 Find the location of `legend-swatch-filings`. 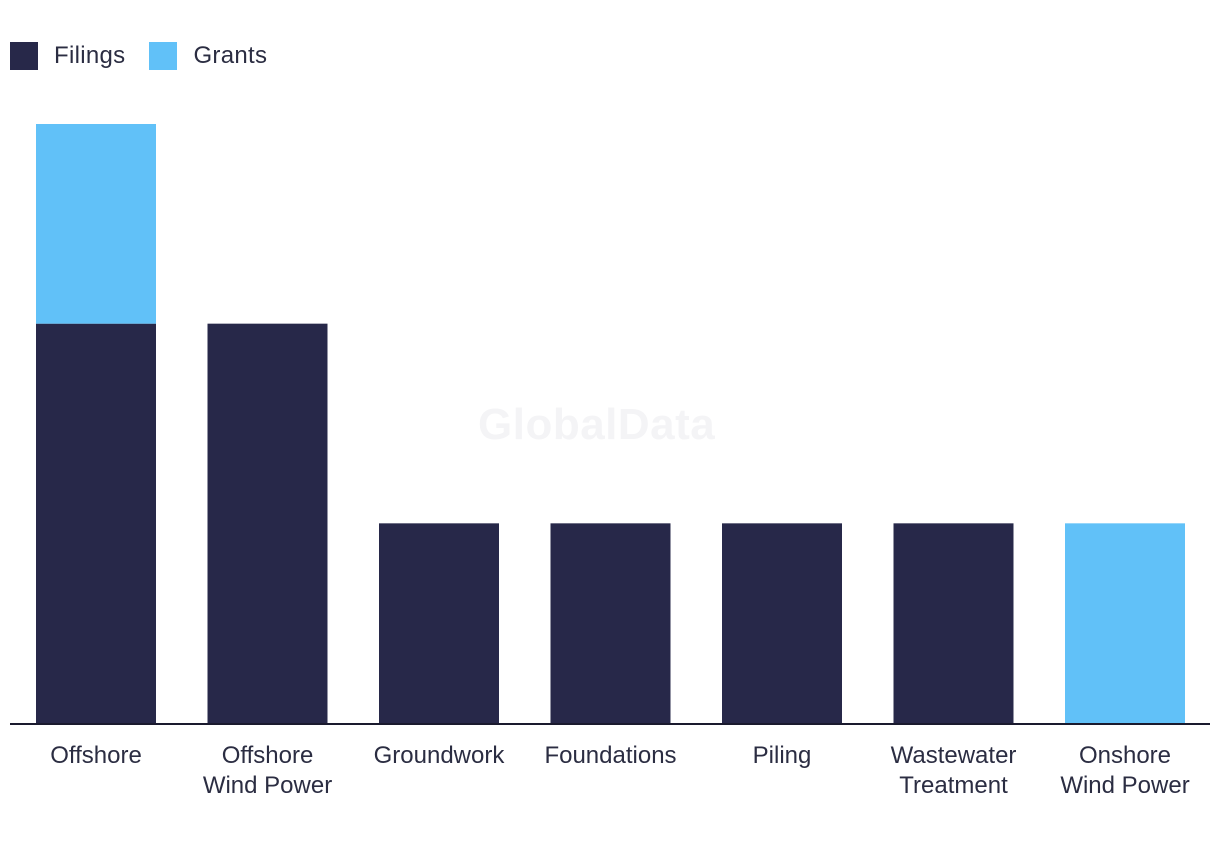

legend-swatch-filings is located at coordinates (24, 56).